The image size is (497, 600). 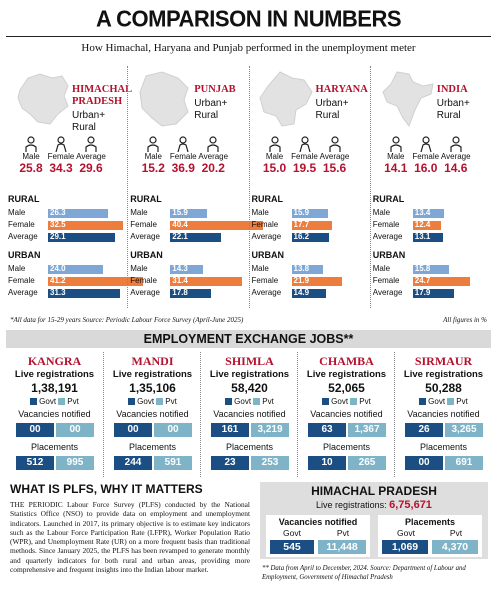 What do you see at coordinates (180, 224) in the screenshot?
I see `bar-value: 40.4` at bounding box center [180, 224].